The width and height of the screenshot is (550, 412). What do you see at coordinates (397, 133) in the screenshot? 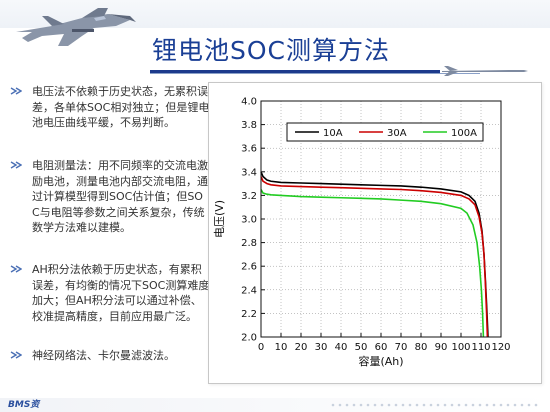
I see `legend-label: 30A` at bounding box center [397, 133].